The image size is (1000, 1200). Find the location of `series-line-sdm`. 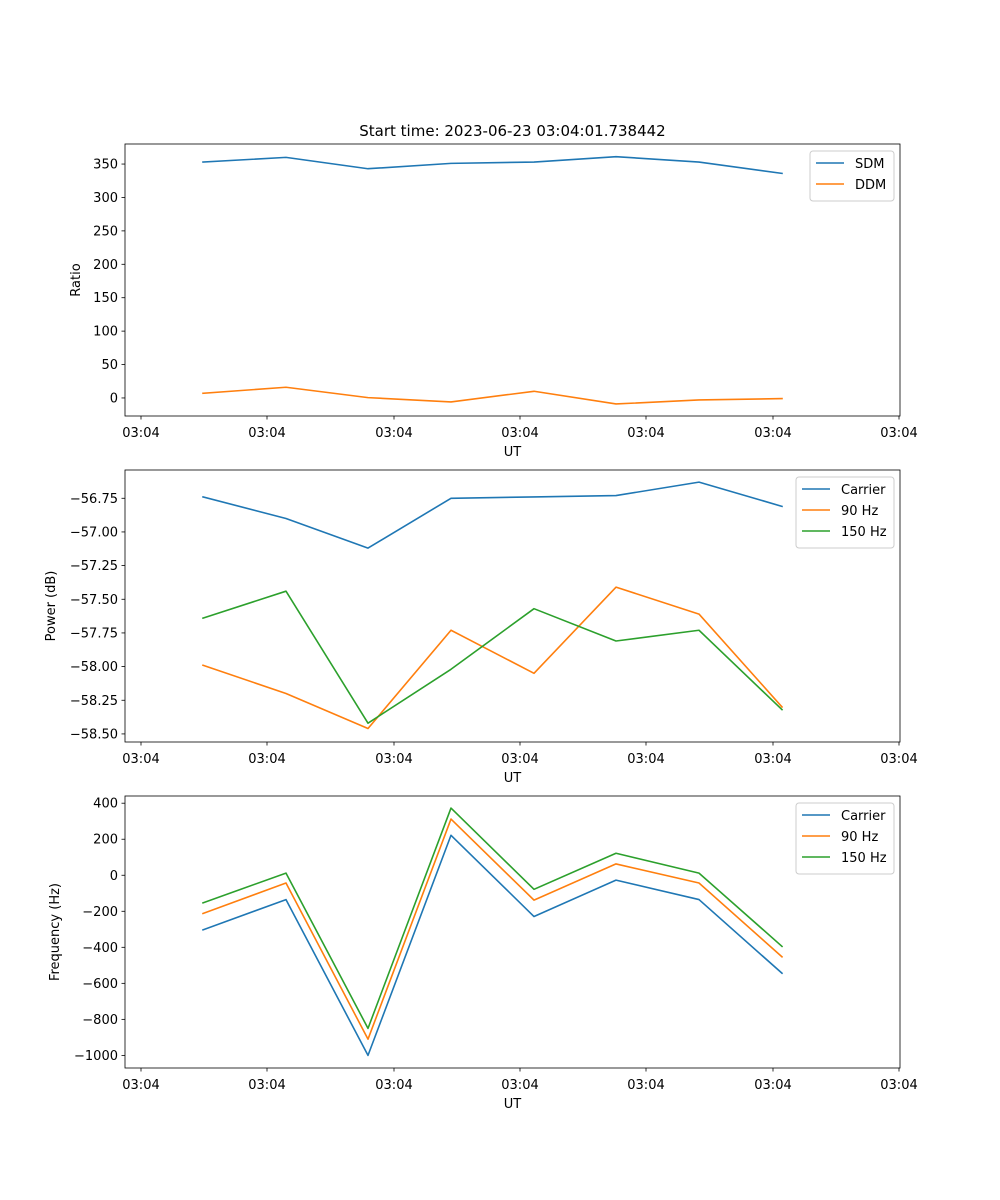

series-line-sdm is located at coordinates (492, 165).